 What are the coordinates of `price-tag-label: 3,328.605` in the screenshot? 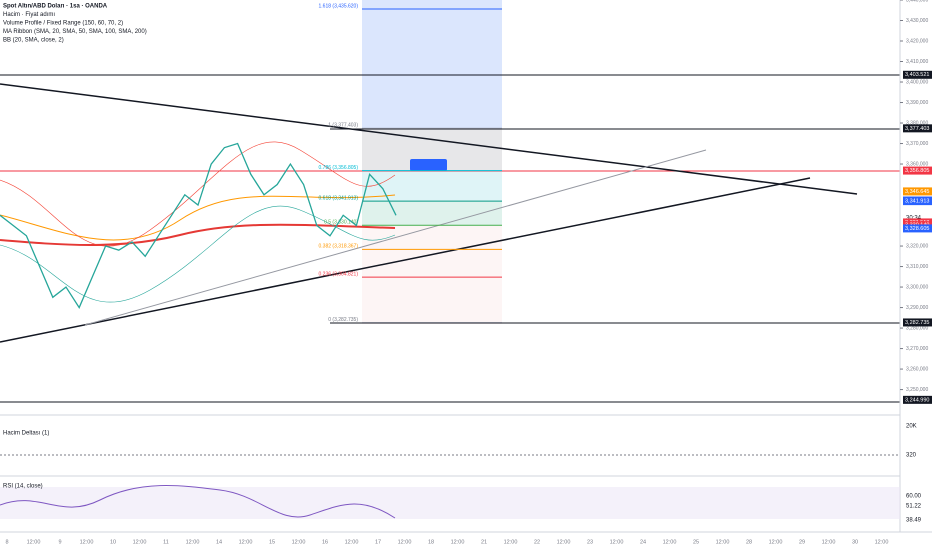 It's located at (917, 229).